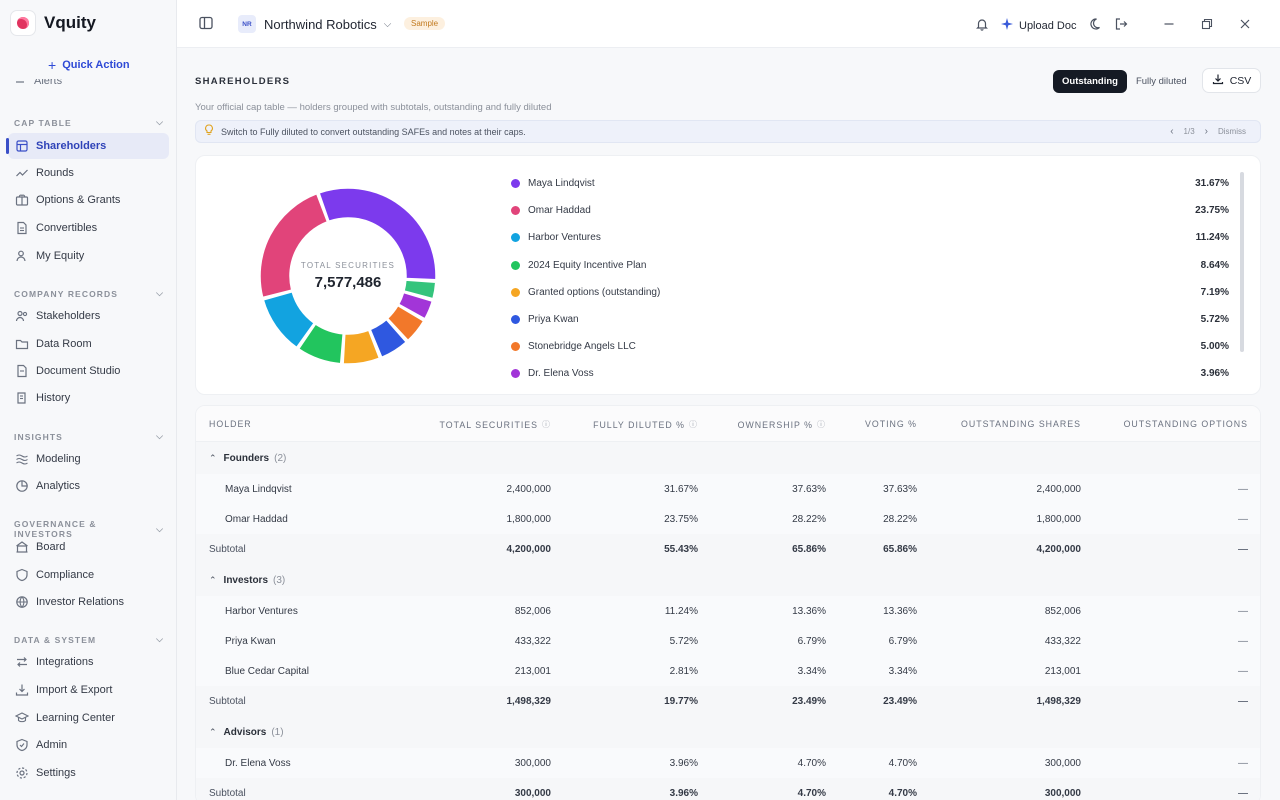 This screenshot has height=800, width=1280. Describe the element at coordinates (870, 373) in the screenshot. I see `legend-item: Dr. Elena Voss 3.96%` at that location.